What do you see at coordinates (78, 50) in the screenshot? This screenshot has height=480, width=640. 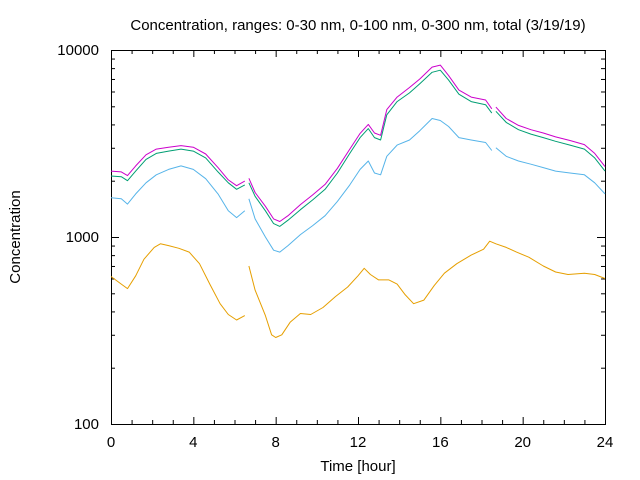 I see `y-tick-label: 10000` at bounding box center [78, 50].